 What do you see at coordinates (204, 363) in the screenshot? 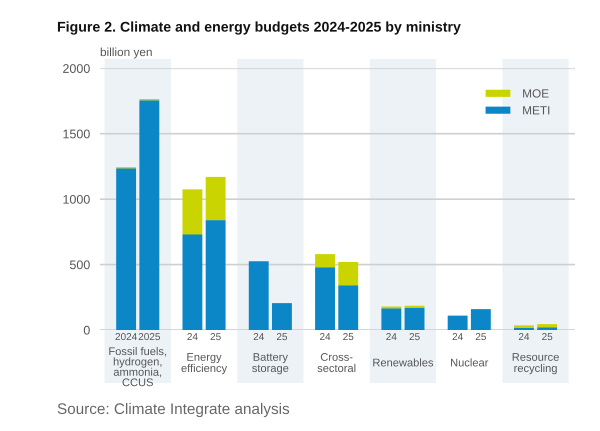
I see `text: Energy efficiency` at bounding box center [204, 363].